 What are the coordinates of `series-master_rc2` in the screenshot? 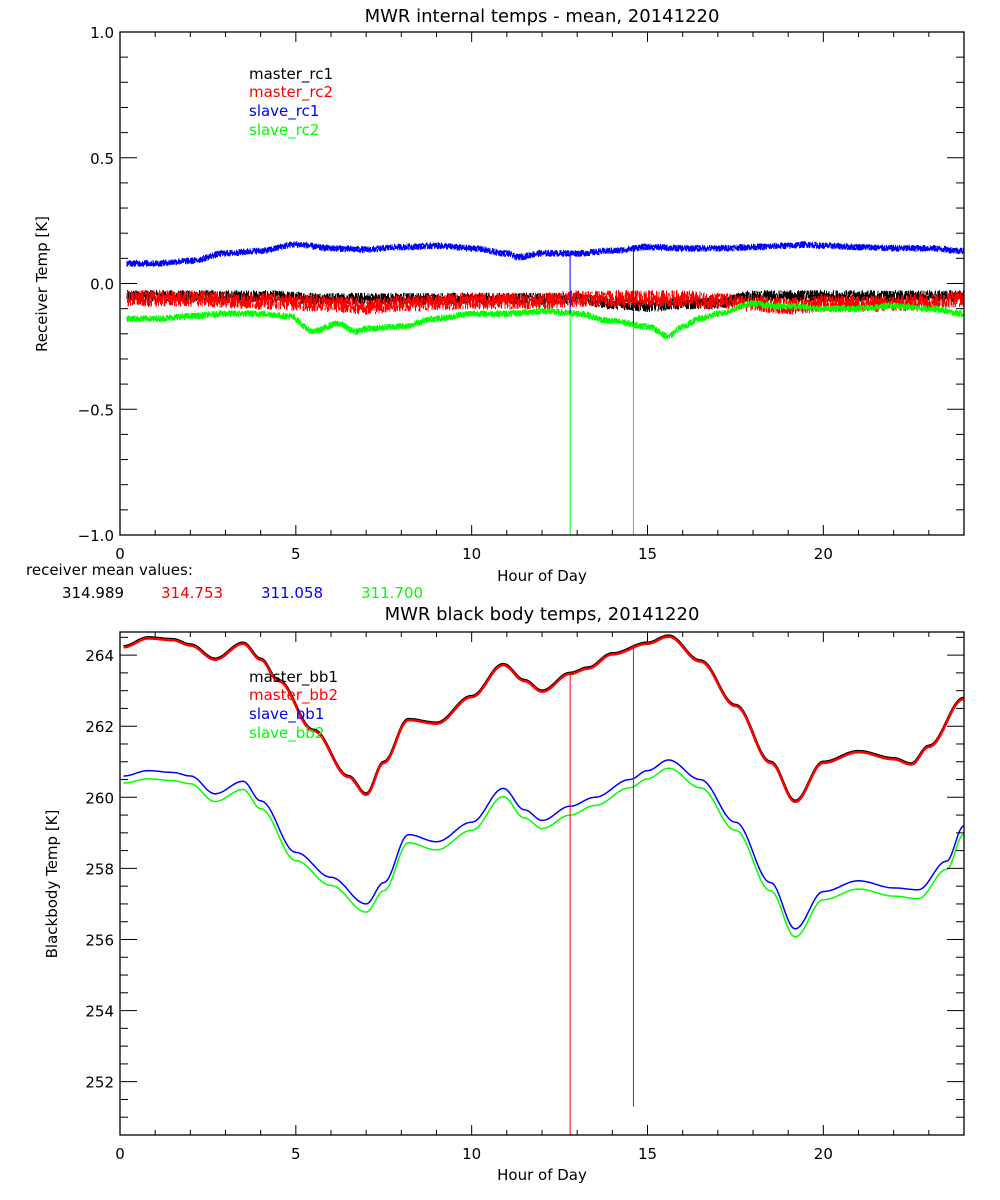 It's located at (545, 302).